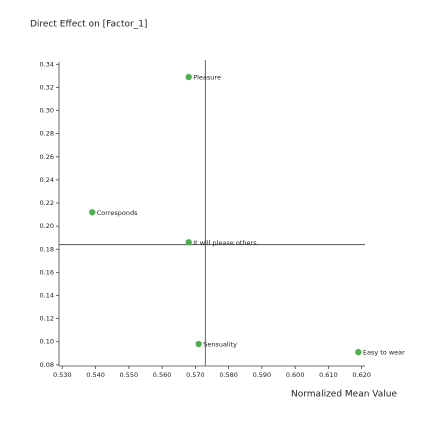  I want to click on x-tick-label: 0.560, so click(162, 375).